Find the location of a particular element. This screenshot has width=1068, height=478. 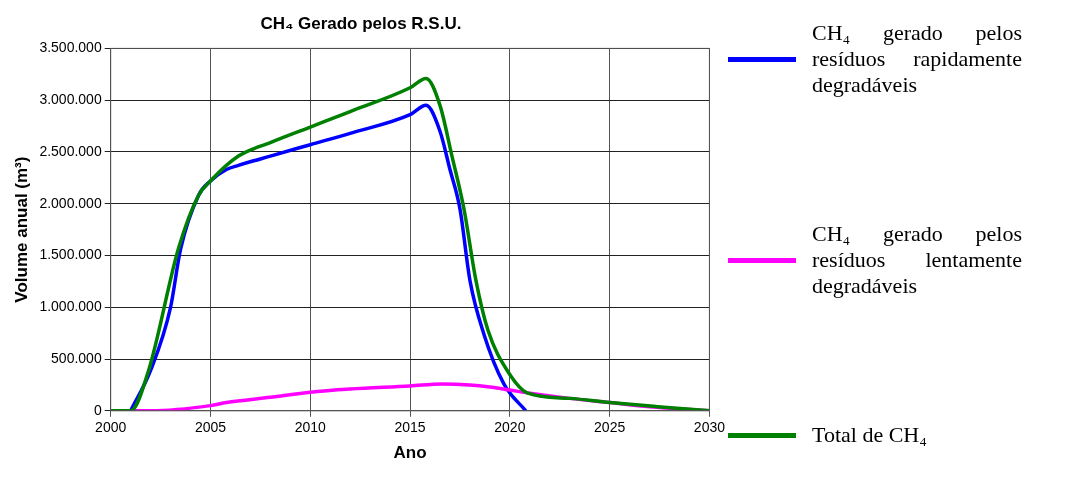

x-tick-label: 2000 is located at coordinates (111, 427).